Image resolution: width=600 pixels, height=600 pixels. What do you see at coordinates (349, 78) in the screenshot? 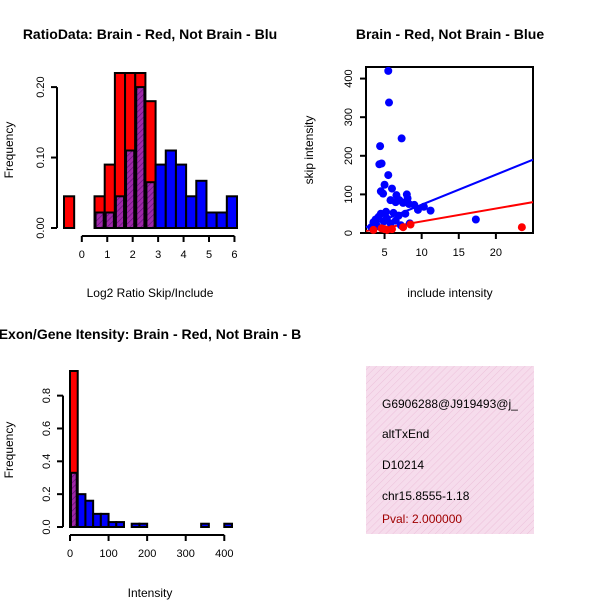
I see `scatter-y-tick-label: 400` at bounding box center [349, 78].